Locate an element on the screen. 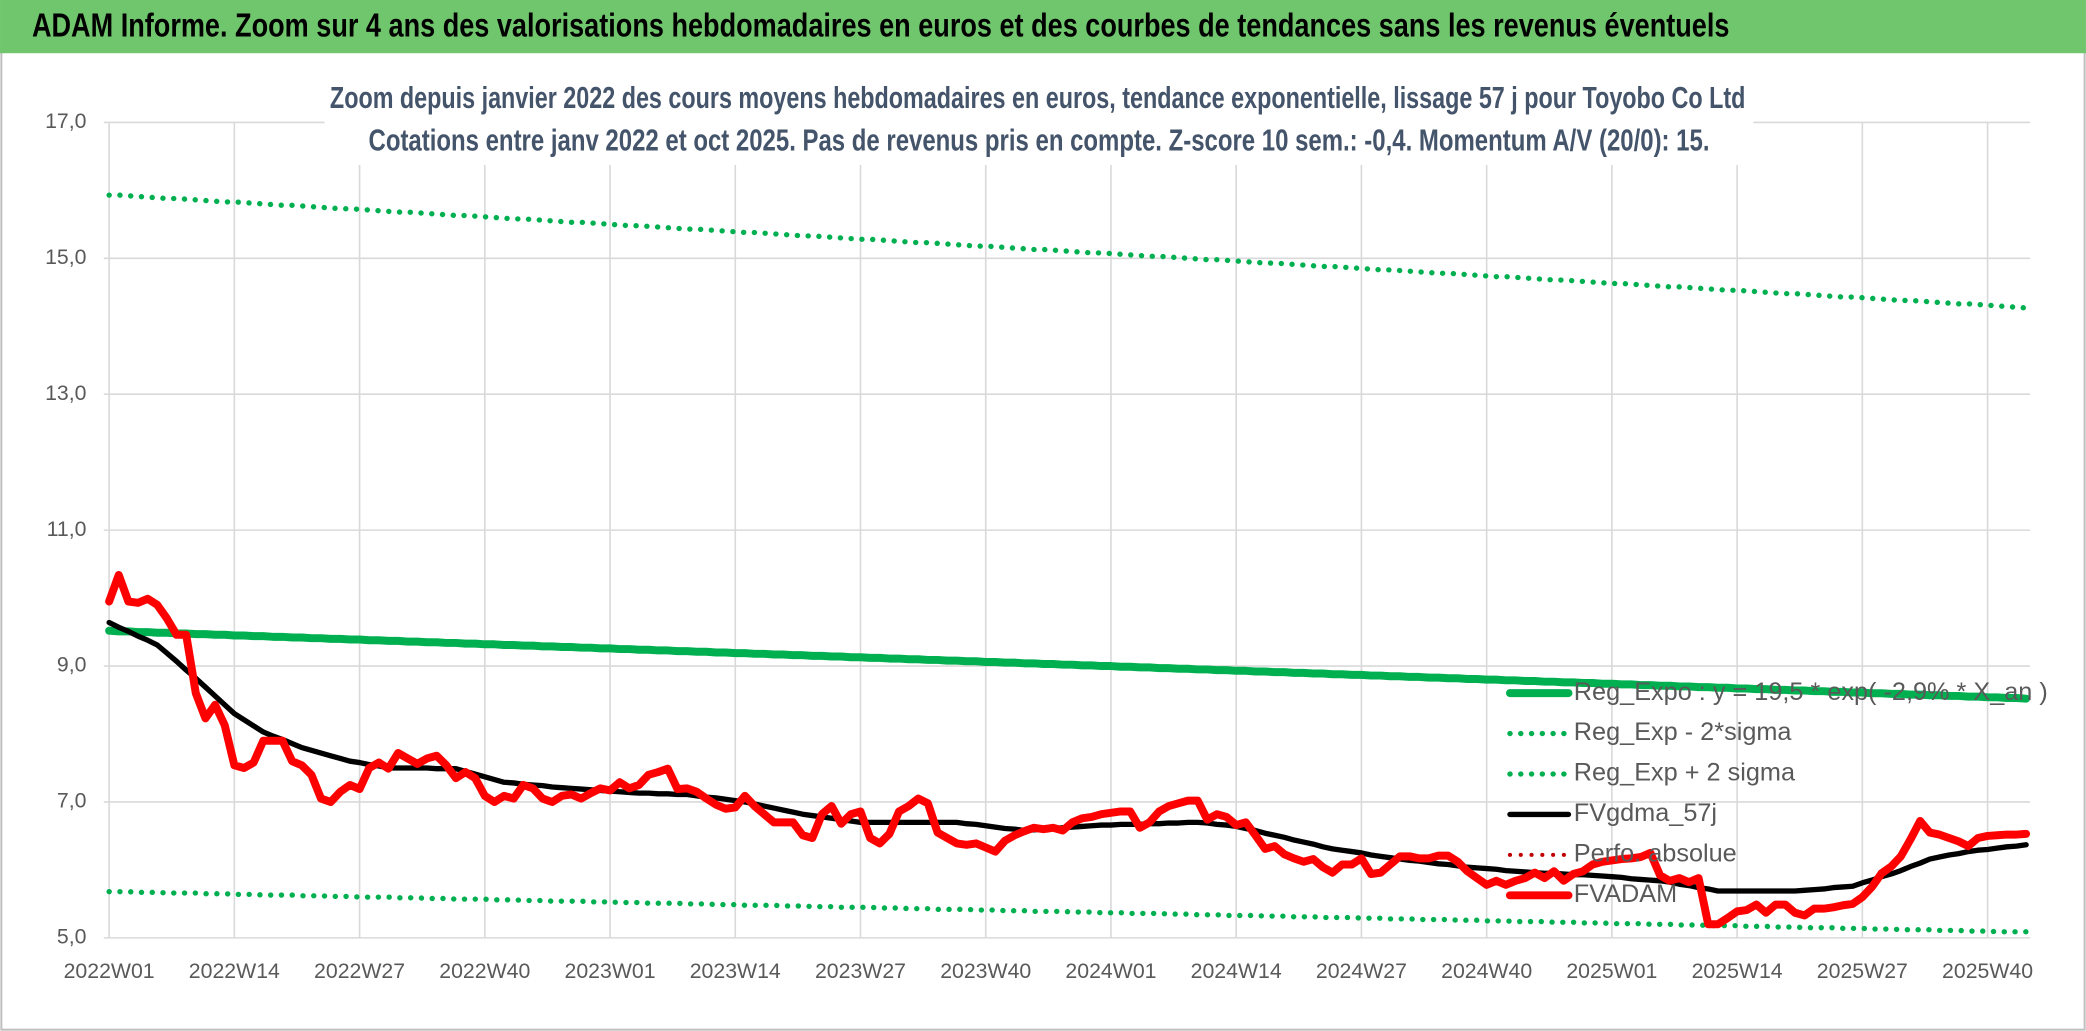 The width and height of the screenshot is (2086, 1031). x-tick-label: 2022W01 is located at coordinates (109, 971).